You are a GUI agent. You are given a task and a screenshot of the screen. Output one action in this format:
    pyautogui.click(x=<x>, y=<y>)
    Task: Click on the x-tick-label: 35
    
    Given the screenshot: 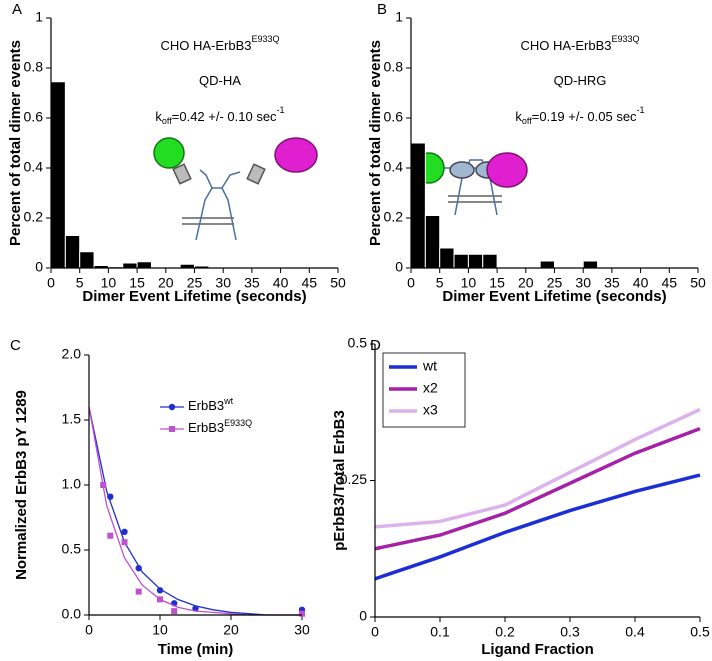 What is the action you would take?
    pyautogui.click(x=612, y=283)
    